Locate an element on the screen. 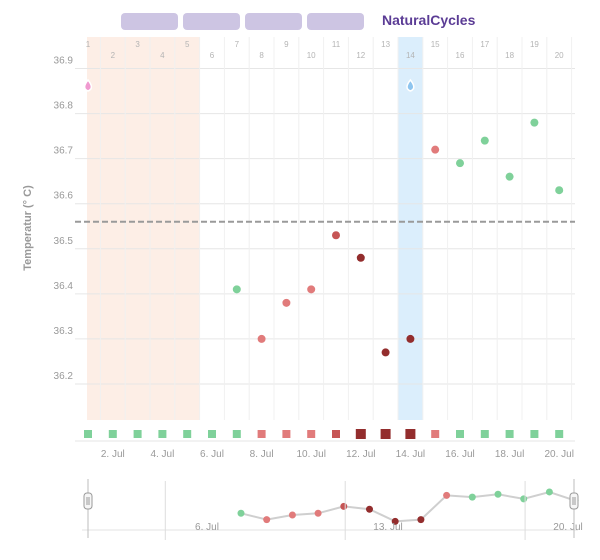  x-tick-label: 16. Jul is located at coordinates (459, 454).